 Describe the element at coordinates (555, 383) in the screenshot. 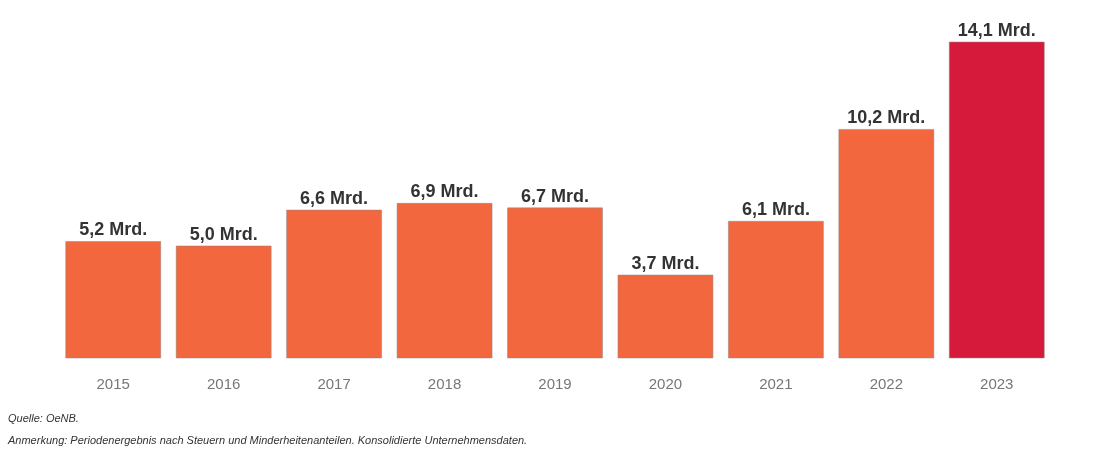

I see `x-tick-label: 2019` at that location.